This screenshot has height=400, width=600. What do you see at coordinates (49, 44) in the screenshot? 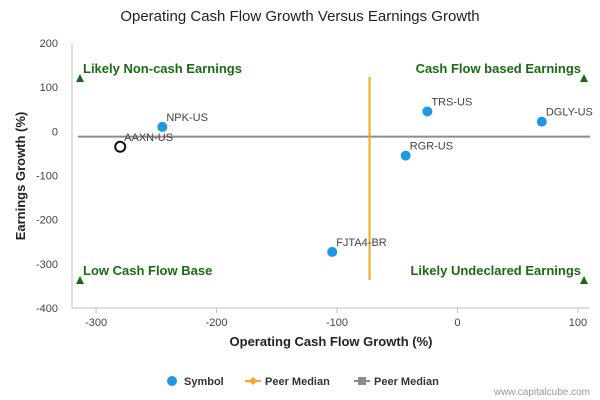
I see `y-tick-label: 200` at bounding box center [49, 44].